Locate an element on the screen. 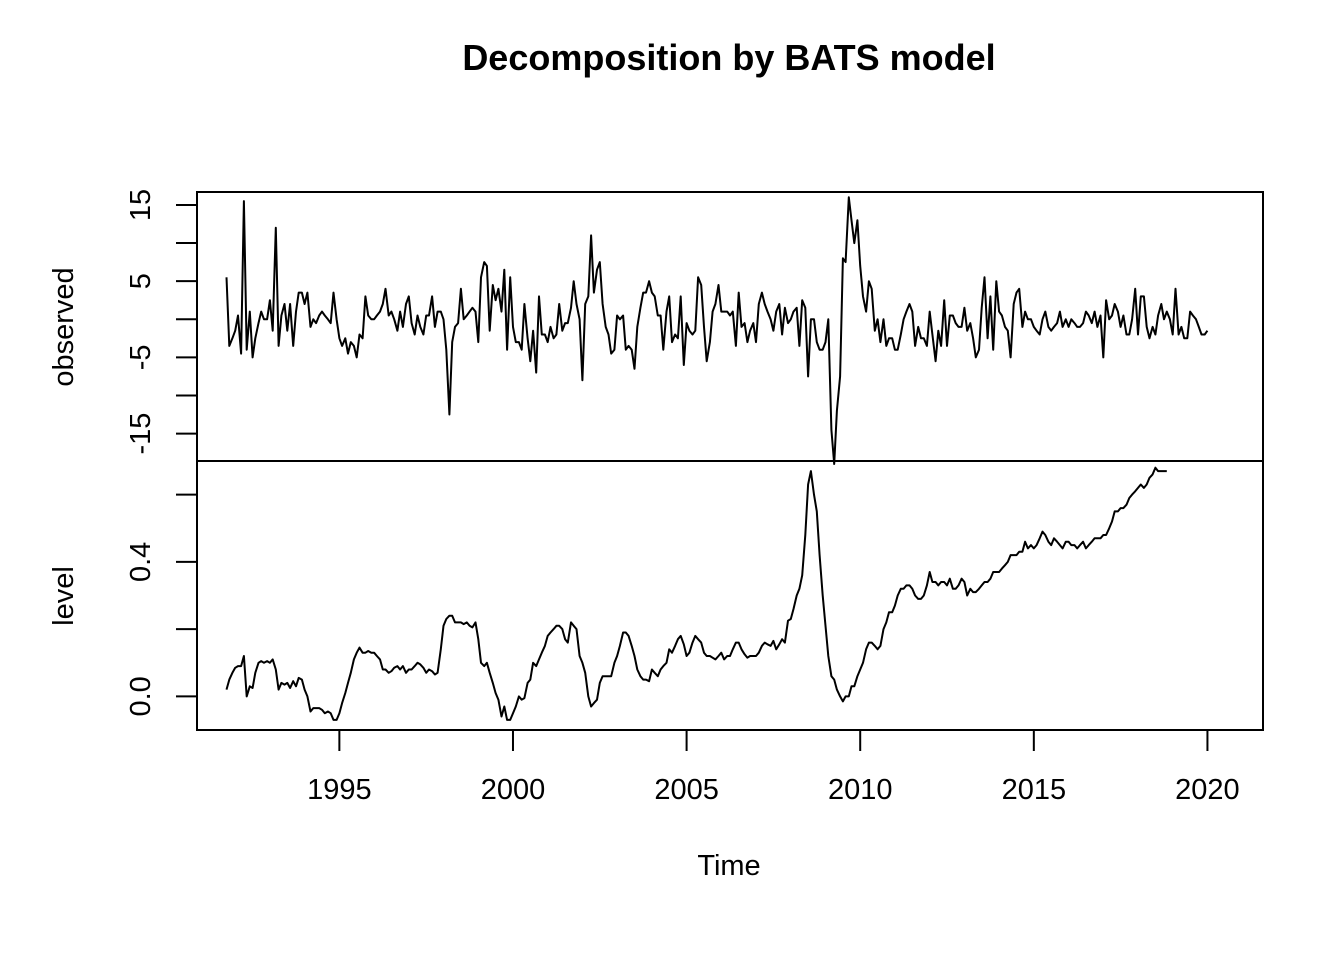 This screenshot has height=960, width=1344. observed-y-tick-label: -15 is located at coordinates (141, 434).